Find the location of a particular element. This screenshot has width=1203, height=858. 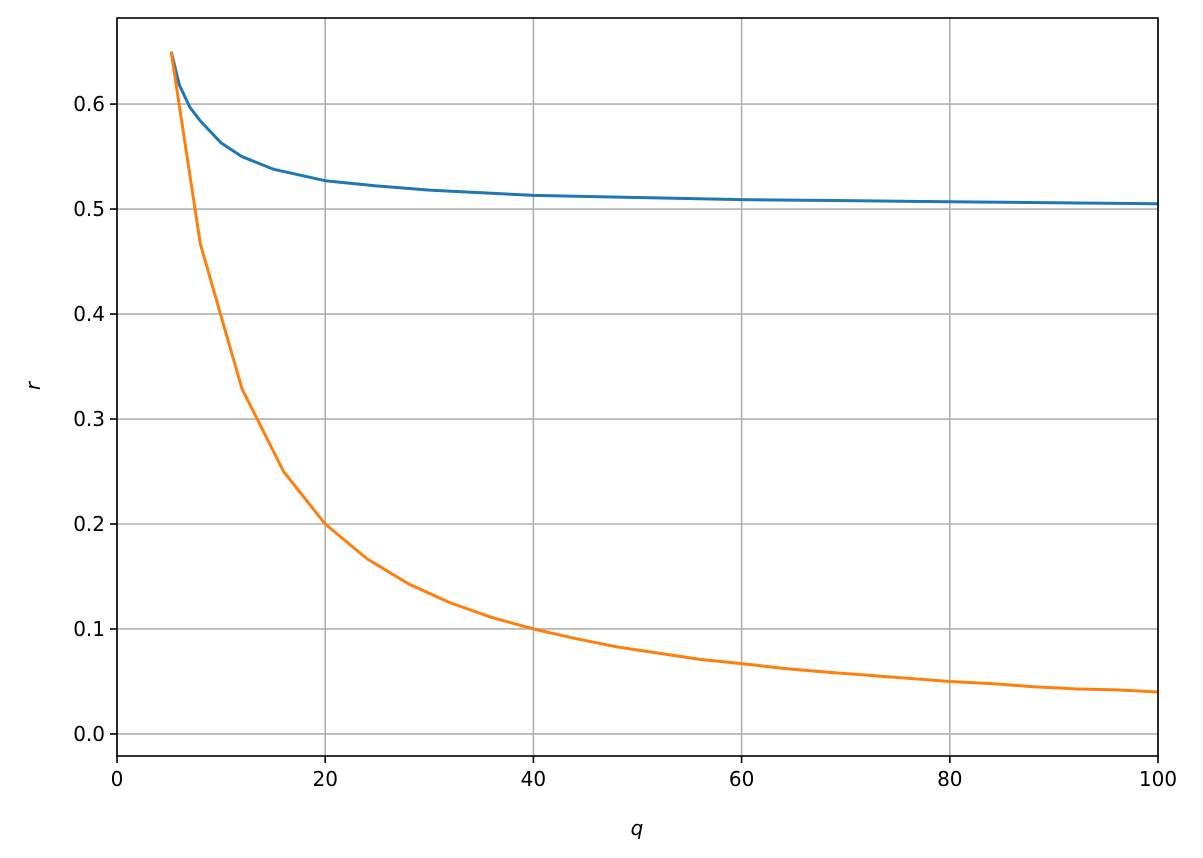

y-tick-label: 0.2 is located at coordinates (89, 524).